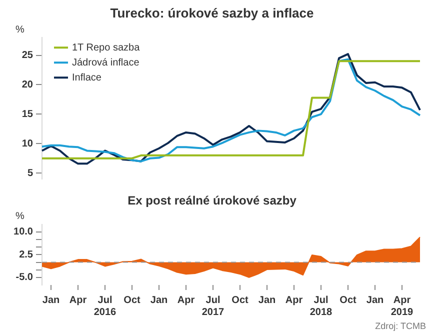 This screenshot has height=334, width=434. Describe the element at coordinates (28, 144) in the screenshot. I see `y-tick-label: 10` at that location.